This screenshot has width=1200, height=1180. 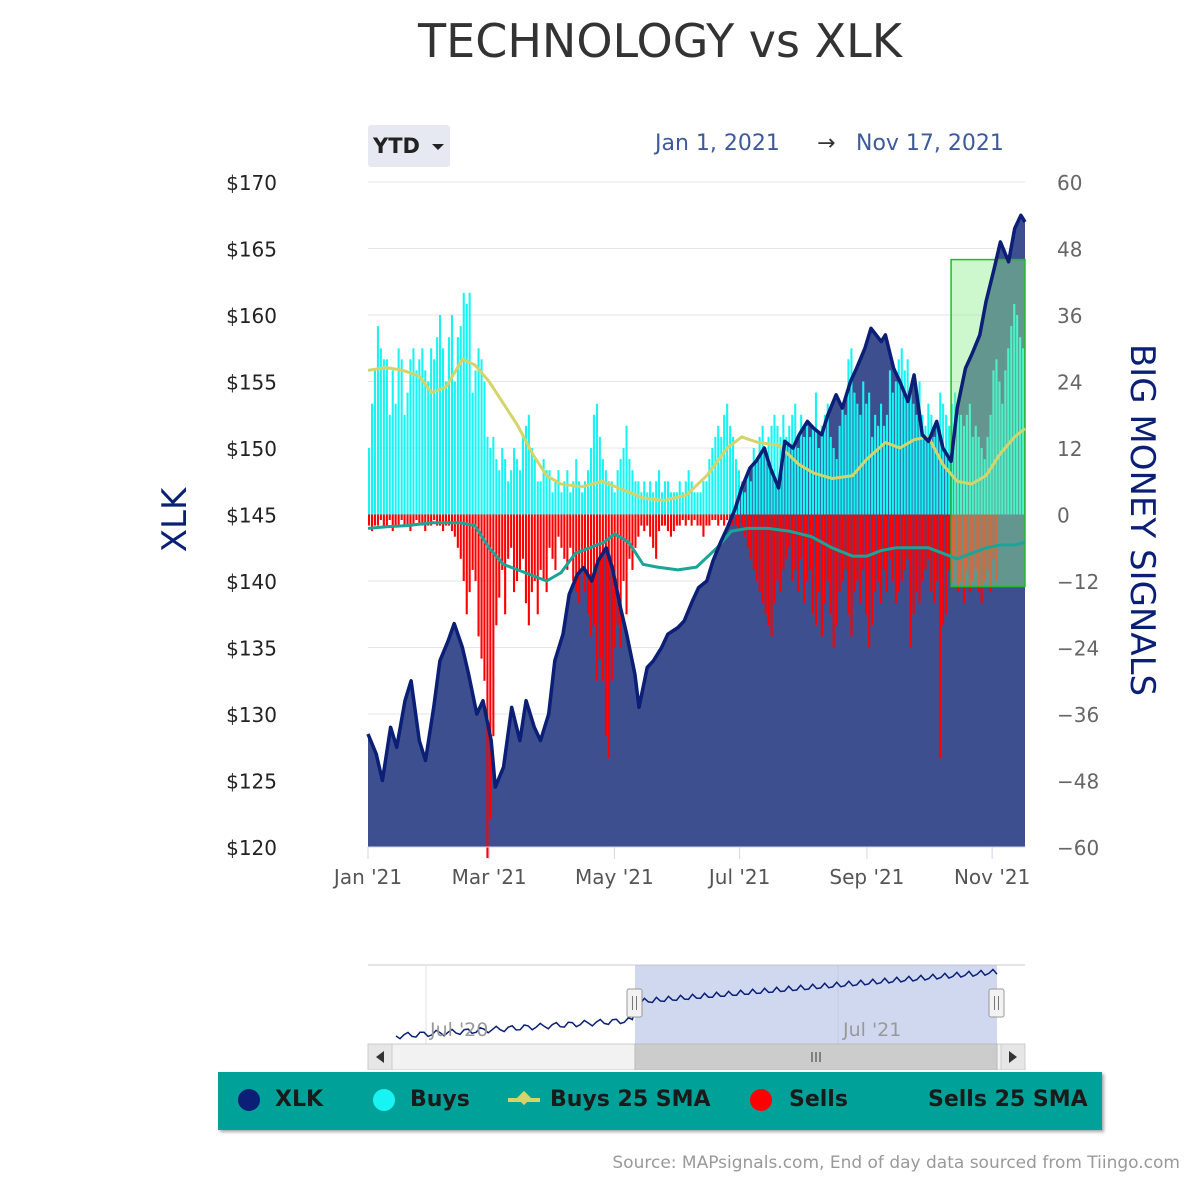 I want to click on legend-item-sells-sma: Sells 25 SMA, so click(x=1008, y=1100).